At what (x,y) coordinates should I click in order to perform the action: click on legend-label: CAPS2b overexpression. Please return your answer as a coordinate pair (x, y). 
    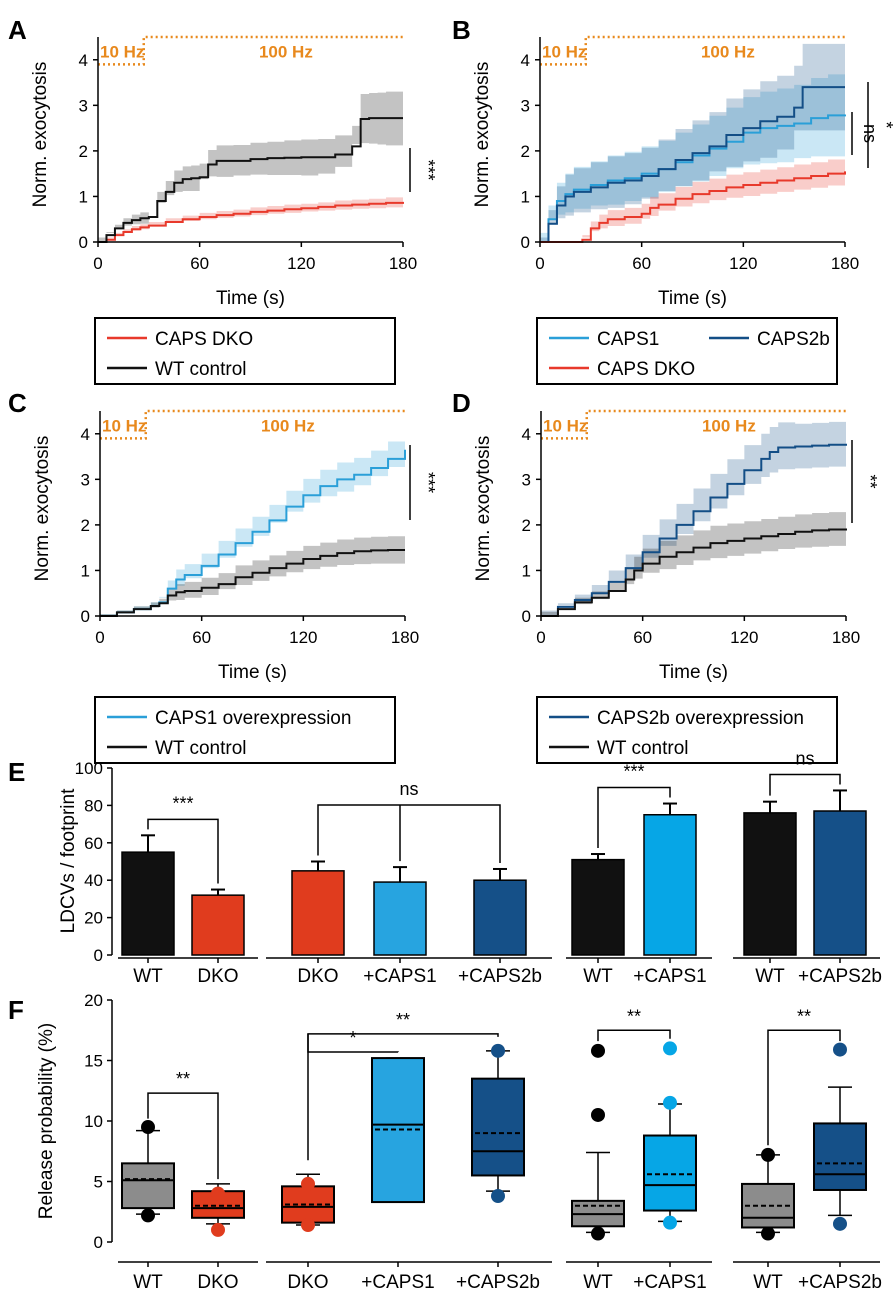
    Looking at the image, I should click on (700, 718).